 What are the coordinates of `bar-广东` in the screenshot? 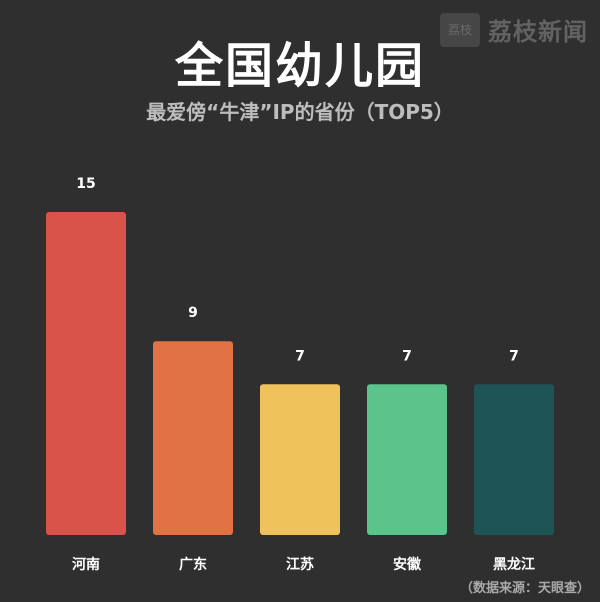 It's located at (193, 438).